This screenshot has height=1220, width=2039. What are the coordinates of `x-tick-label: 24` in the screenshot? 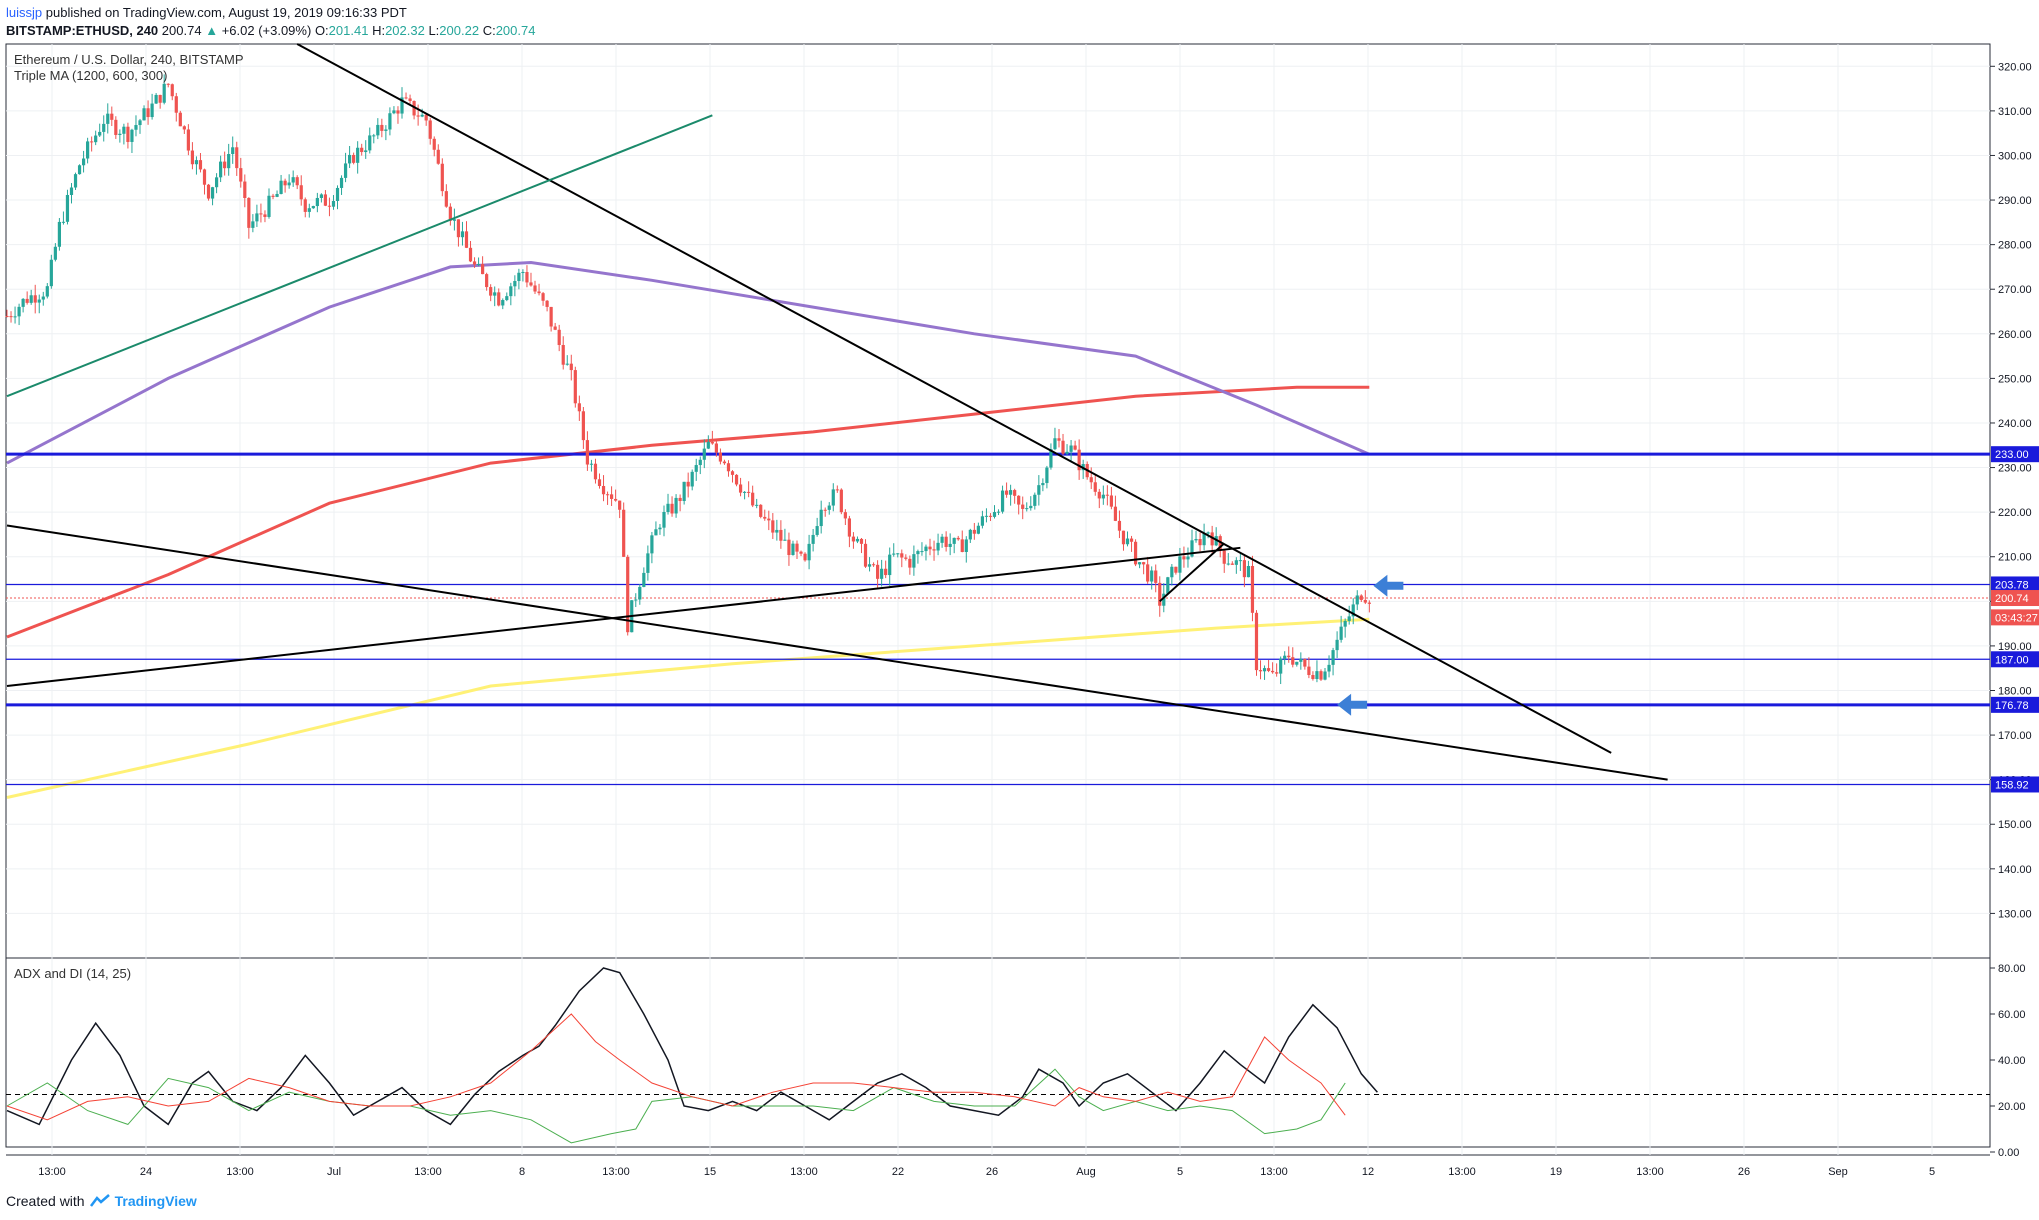 It's located at (146, 1172).